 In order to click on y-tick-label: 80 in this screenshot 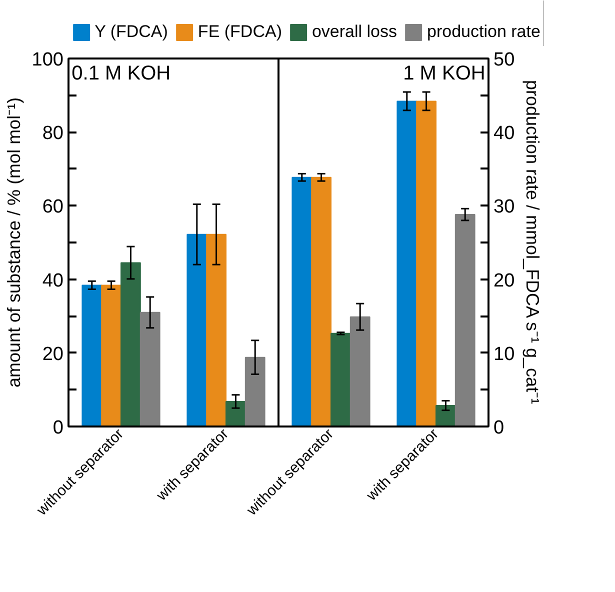, I will do `click(53, 133)`.